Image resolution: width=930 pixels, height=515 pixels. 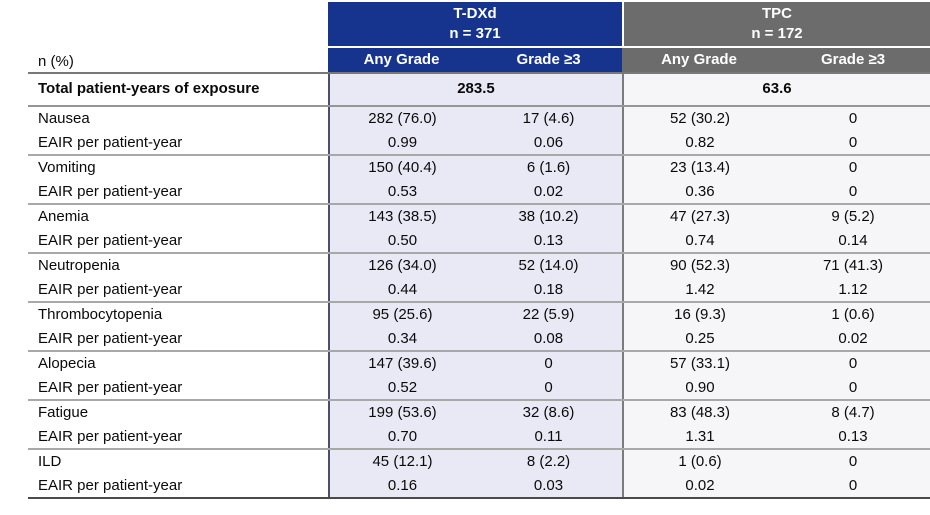 What do you see at coordinates (402, 436) in the screenshot?
I see `eair-value: 0.70` at bounding box center [402, 436].